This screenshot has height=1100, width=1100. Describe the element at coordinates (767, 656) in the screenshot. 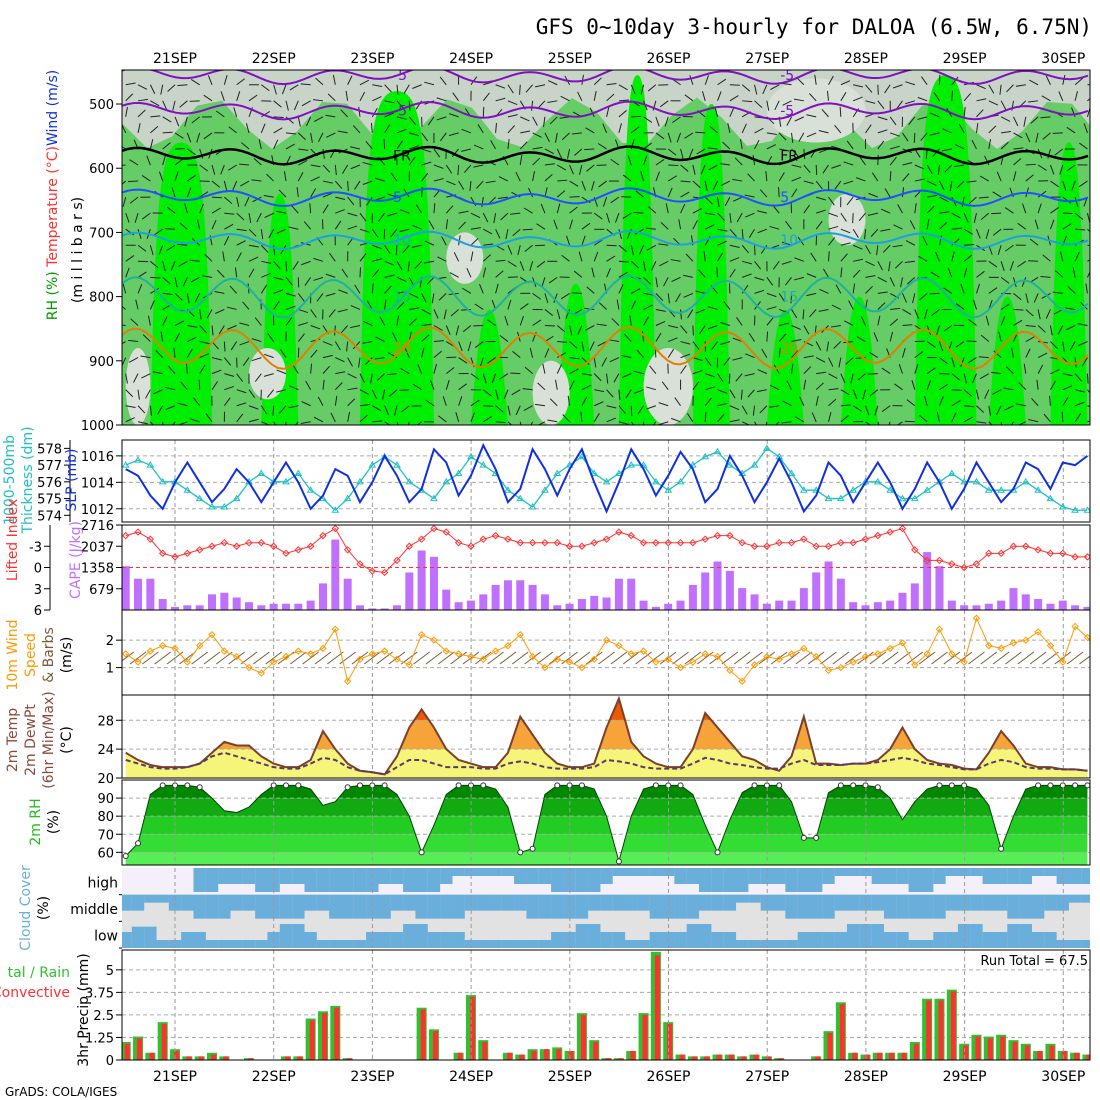

I see `wind-marker` at that location.